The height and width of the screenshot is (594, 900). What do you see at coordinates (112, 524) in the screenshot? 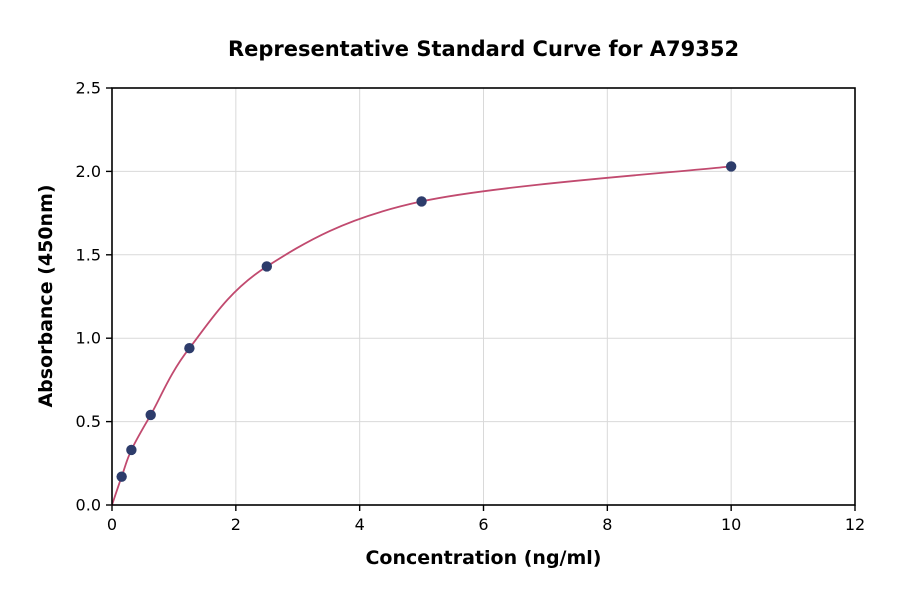
I see `svg-text: 0` at bounding box center [112, 524].